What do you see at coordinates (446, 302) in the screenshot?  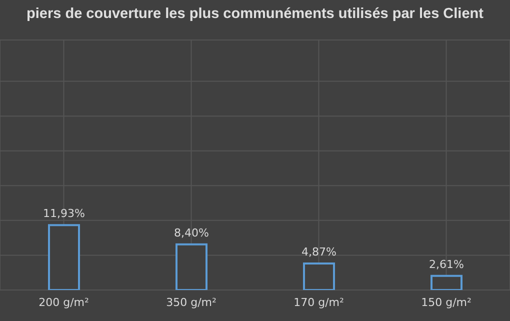 I see `x-tick-label: 150 g/m²` at bounding box center [446, 302].